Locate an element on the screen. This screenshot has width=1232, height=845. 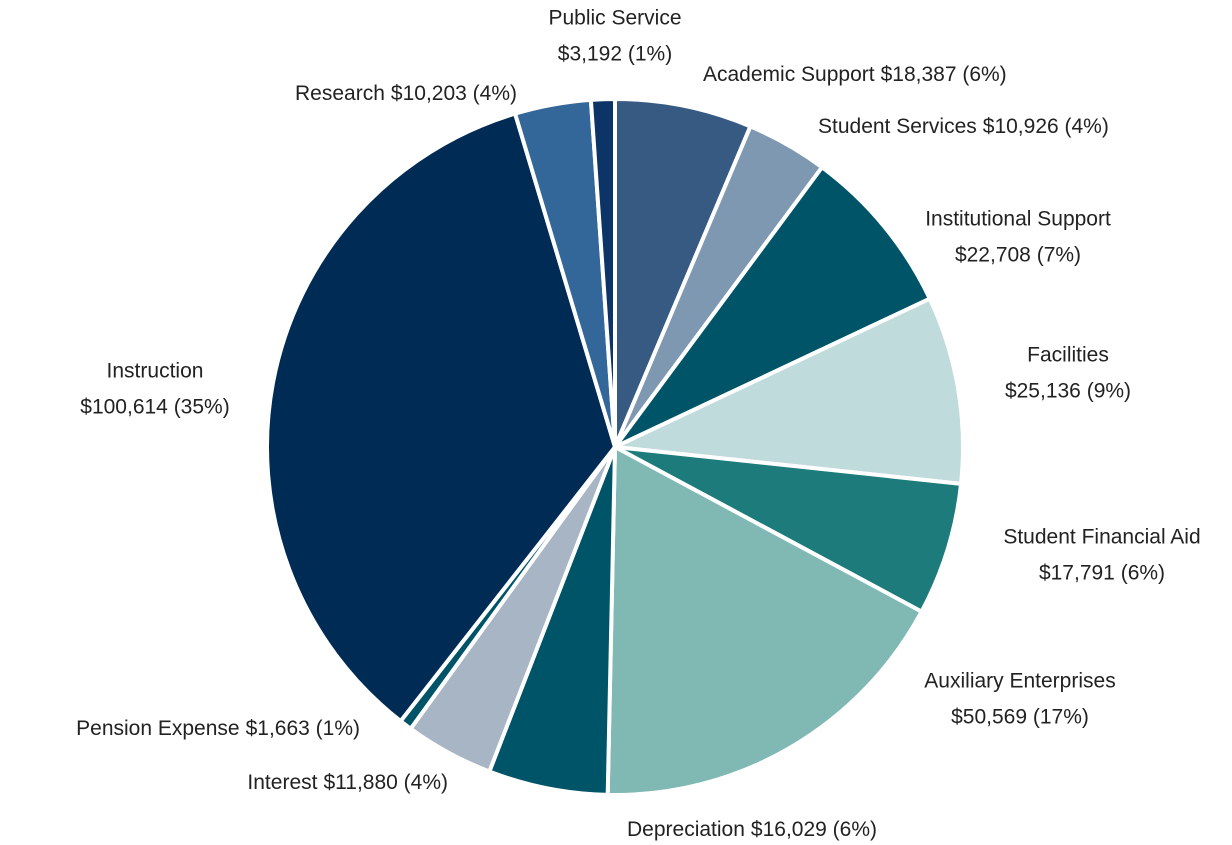
slice-label: Student Financial Aid is located at coordinates (1101, 537).